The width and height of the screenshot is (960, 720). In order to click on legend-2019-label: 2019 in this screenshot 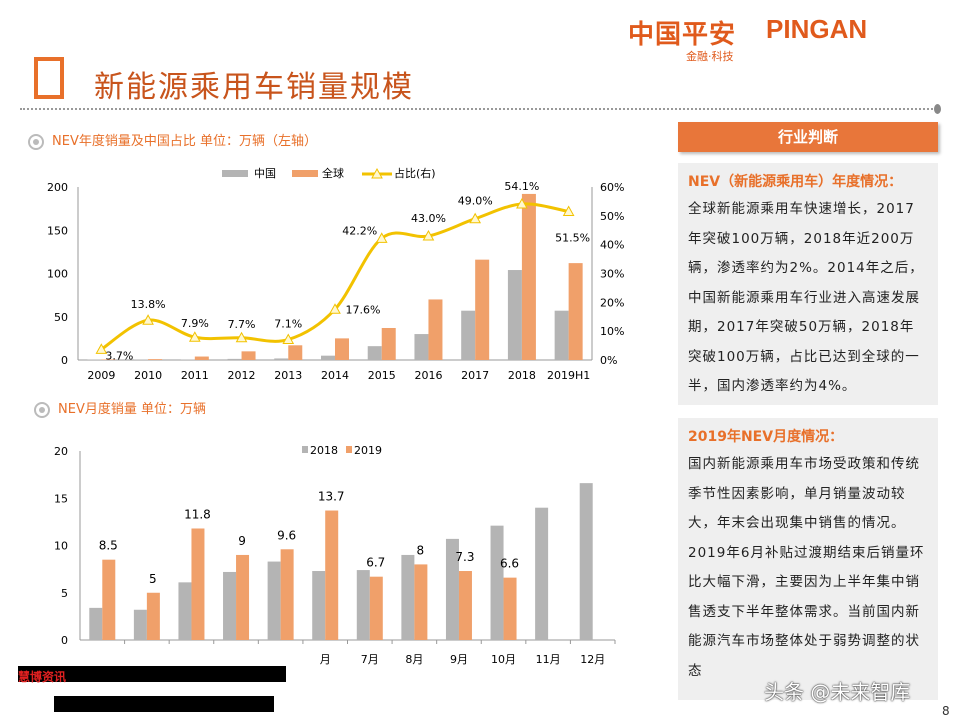, I will do `click(368, 450)`.